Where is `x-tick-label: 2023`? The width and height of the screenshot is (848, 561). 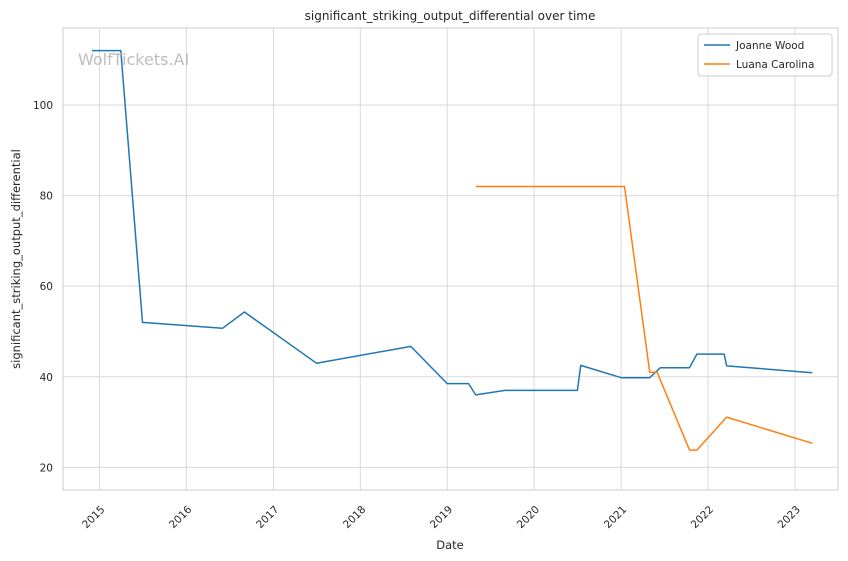 x-tick-label: 2023 is located at coordinates (789, 517).